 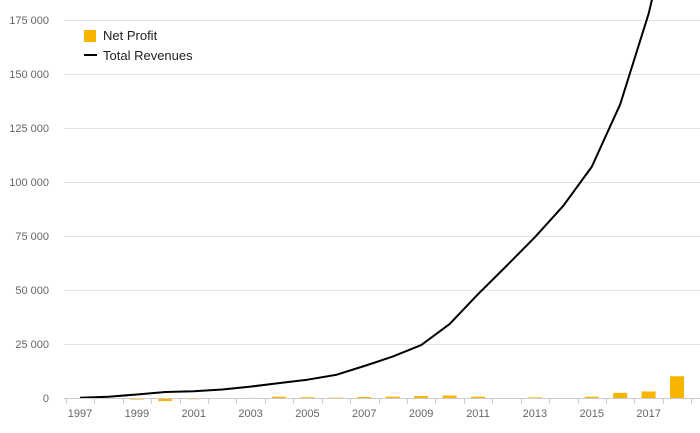 I want to click on x-tick-label: 2011, so click(x=478, y=414).